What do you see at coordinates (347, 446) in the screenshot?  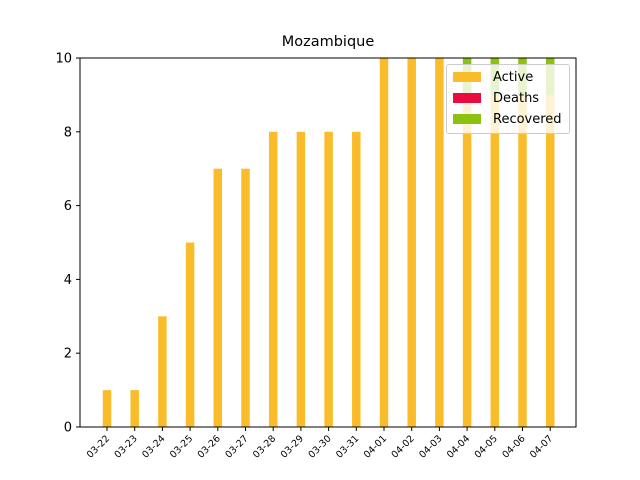 I see `x-tick-label: 03-31` at bounding box center [347, 446].